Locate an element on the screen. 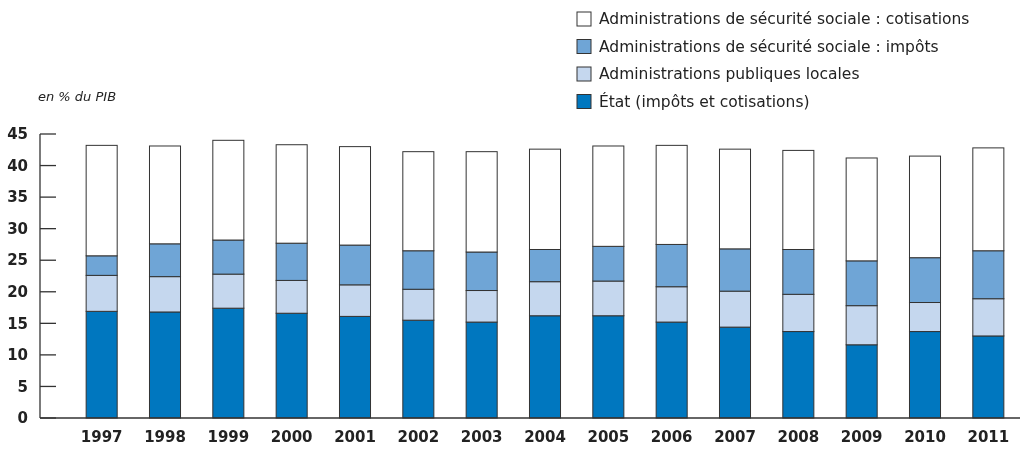 Image resolution: width=1026 pixels, height=451 pixels. y-tick-label: 25 is located at coordinates (17, 260).